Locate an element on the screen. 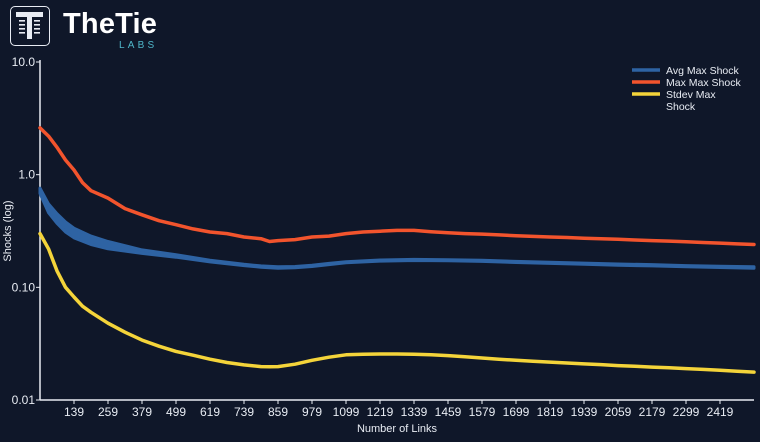 The height and width of the screenshot is (442, 760). x-tick-label: 619 is located at coordinates (210, 412).